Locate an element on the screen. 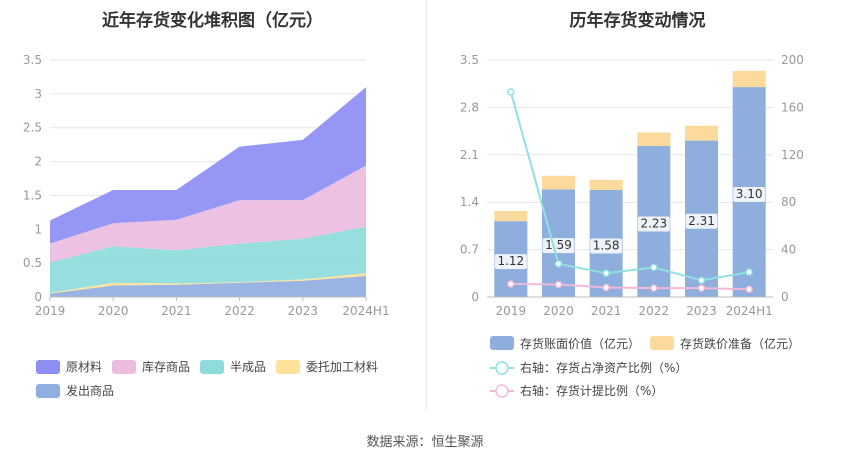 This screenshot has width=850, height=459. legend-label: 右轴：存货计提比例（%） is located at coordinates (591, 390).